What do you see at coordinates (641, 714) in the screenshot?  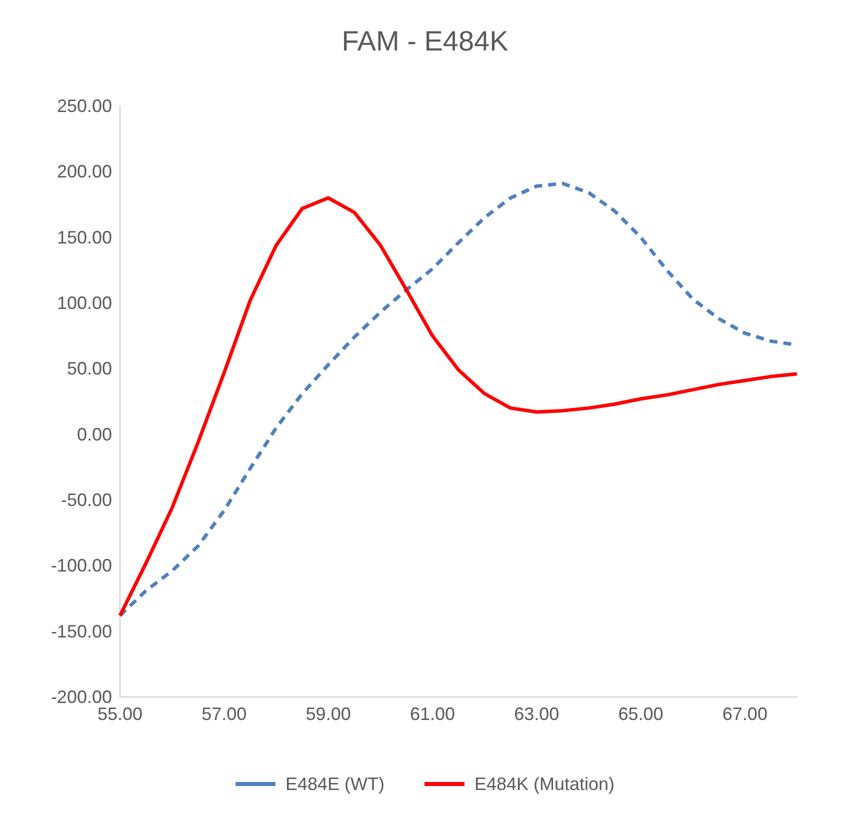 I see `x-tick-label: 65.00` at bounding box center [641, 714].